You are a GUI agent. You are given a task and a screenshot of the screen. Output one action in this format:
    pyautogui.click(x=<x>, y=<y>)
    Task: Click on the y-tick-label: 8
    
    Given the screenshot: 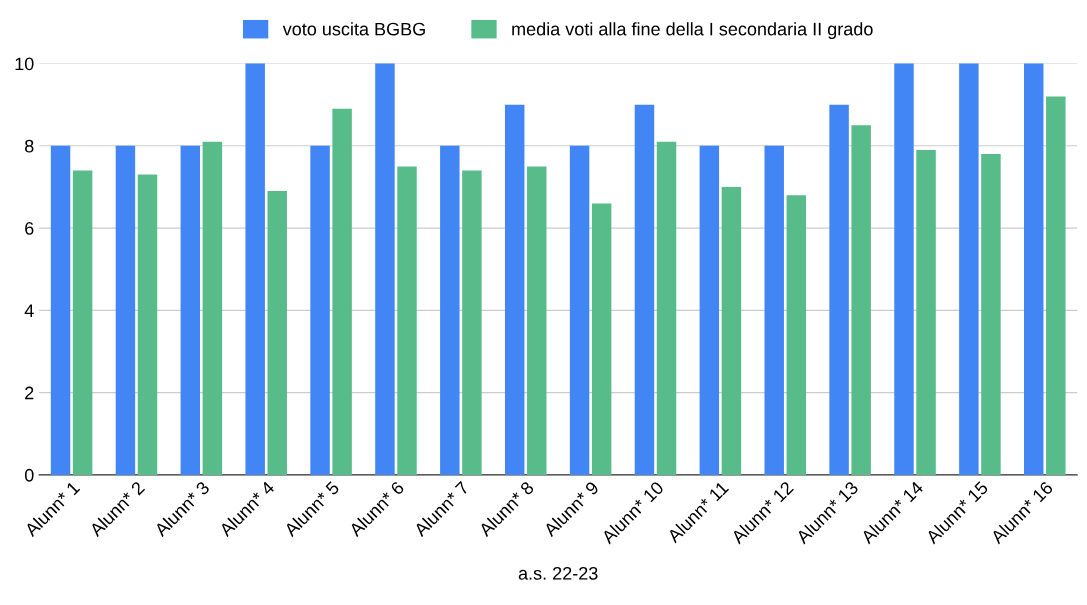 What is the action you would take?
    pyautogui.click(x=29, y=146)
    